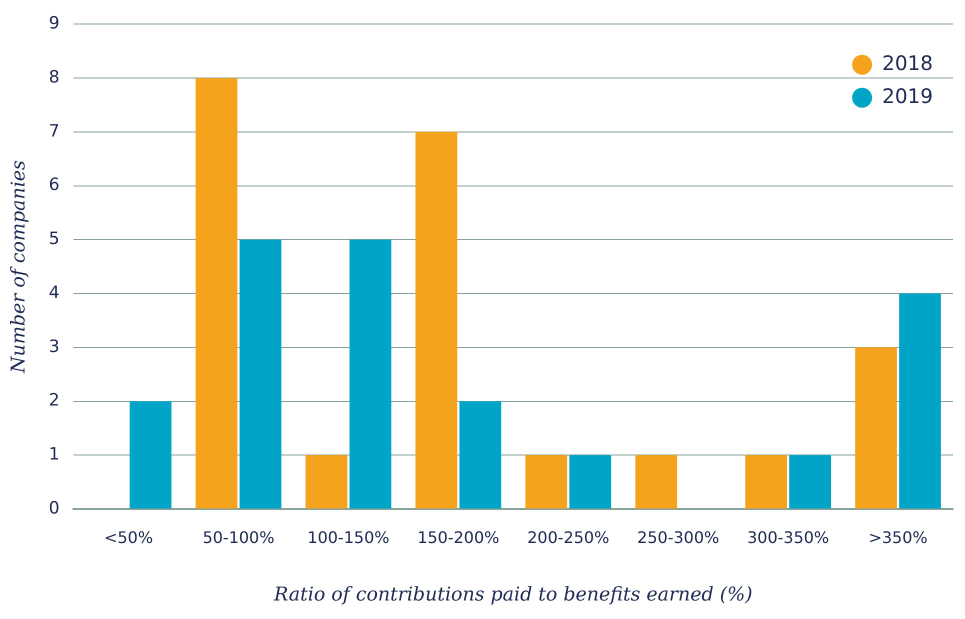 The width and height of the screenshot is (965, 619). Describe the element at coordinates (908, 62) in the screenshot. I see `legend-label: 2018` at that location.